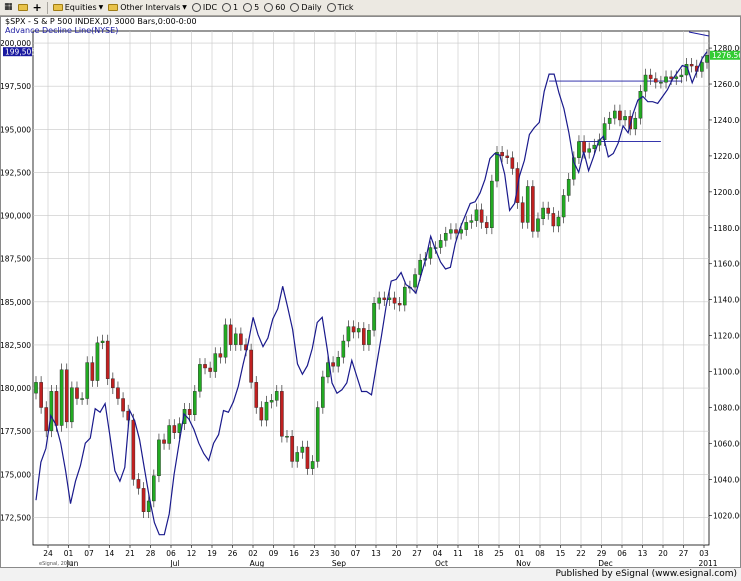 This screenshot has width=741, height=581. Describe the element at coordinates (56, 564) in the screenshot. I see `watermark: eSignal, 2011` at that location.